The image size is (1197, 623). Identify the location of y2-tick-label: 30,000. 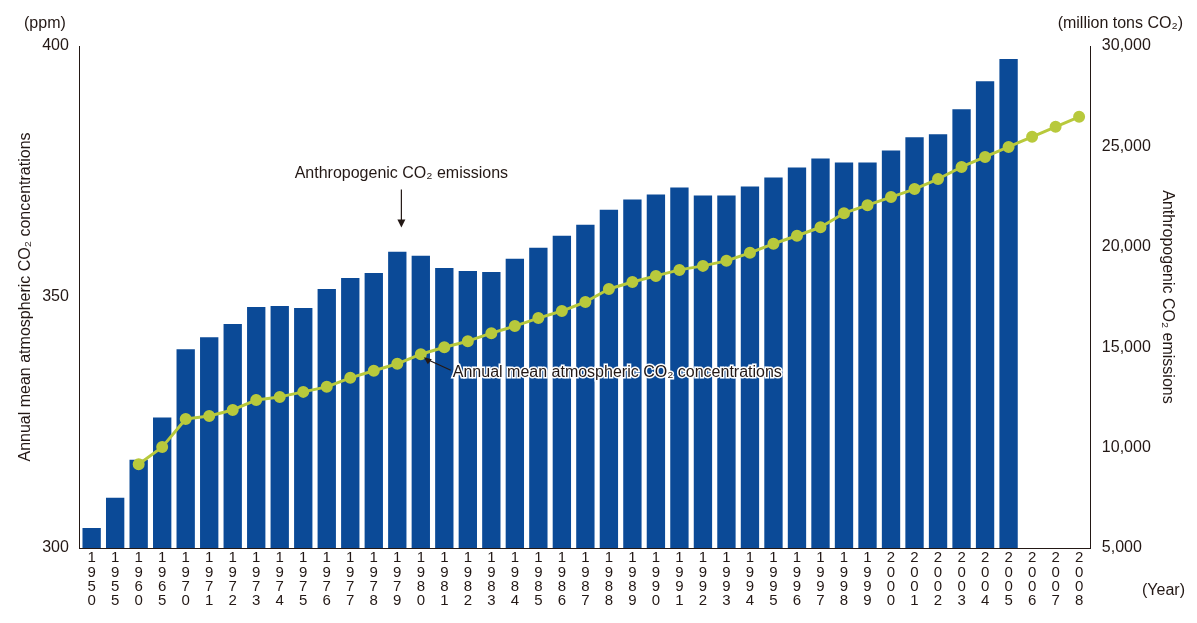
(1126, 45).